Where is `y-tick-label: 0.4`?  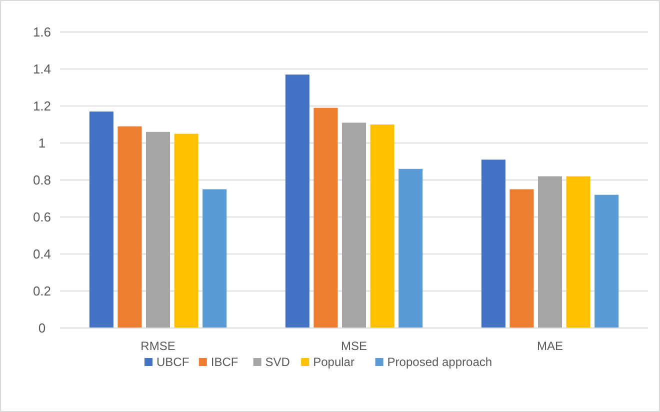 y-tick-label: 0.4 is located at coordinates (42, 254).